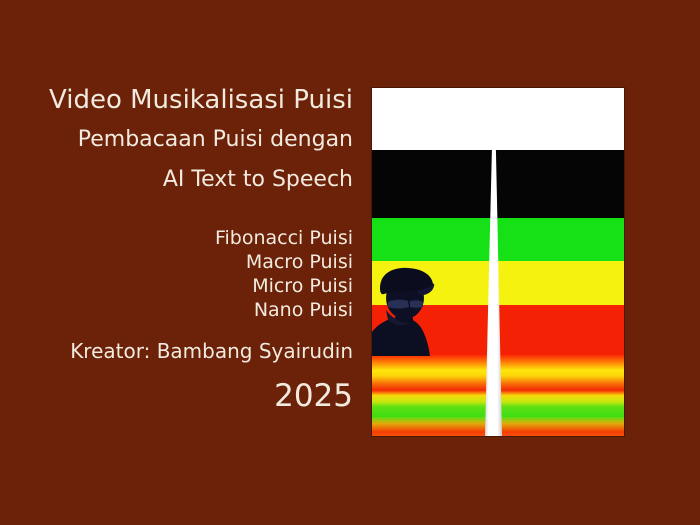 Image resolution: width=700 pixels, height=525 pixels. What do you see at coordinates (313, 396) in the screenshot?
I see `year-label: 2025` at bounding box center [313, 396].